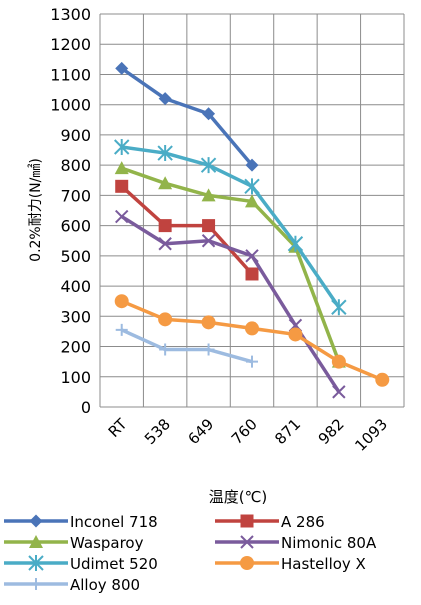 Image resolution: width=421 pixels, height=605 pixels. I want to click on legend-label-1: A 286, so click(303, 522).